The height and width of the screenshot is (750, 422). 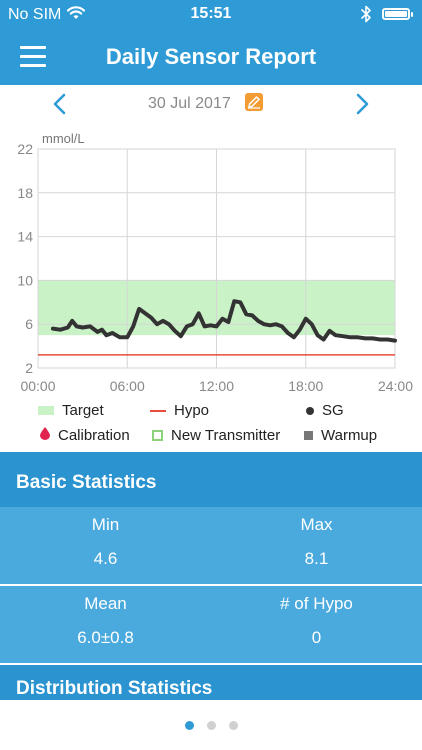 I want to click on page-title: Daily Sensor Report, so click(x=211, y=56).